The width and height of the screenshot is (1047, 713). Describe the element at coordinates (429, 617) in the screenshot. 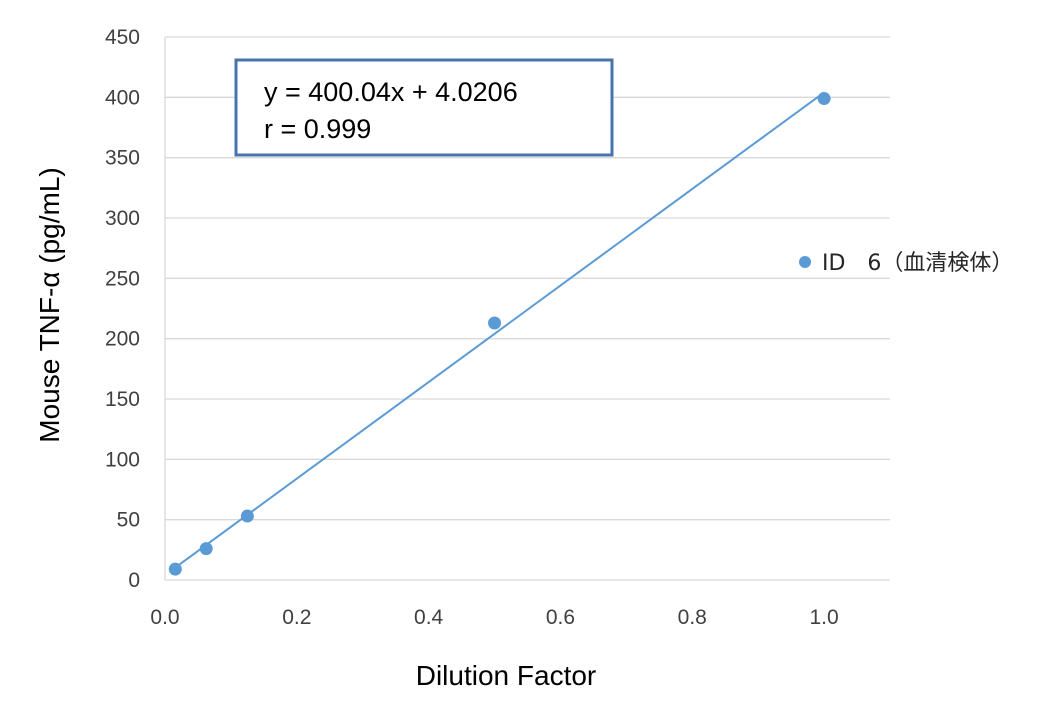

I see `x-tick-label: 0.4` at that location.